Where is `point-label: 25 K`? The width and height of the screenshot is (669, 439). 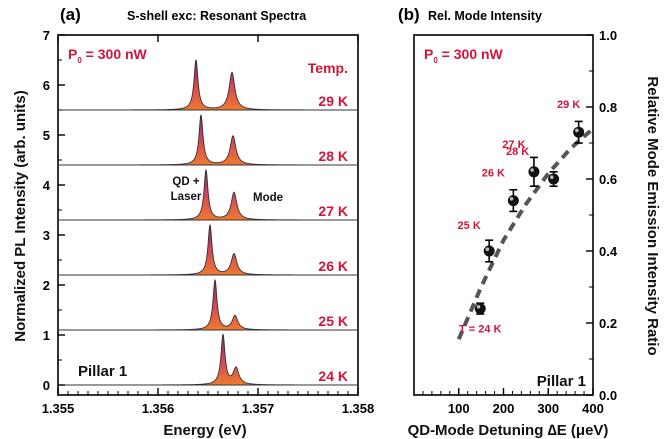
point-label: 25 K is located at coordinates (469, 226).